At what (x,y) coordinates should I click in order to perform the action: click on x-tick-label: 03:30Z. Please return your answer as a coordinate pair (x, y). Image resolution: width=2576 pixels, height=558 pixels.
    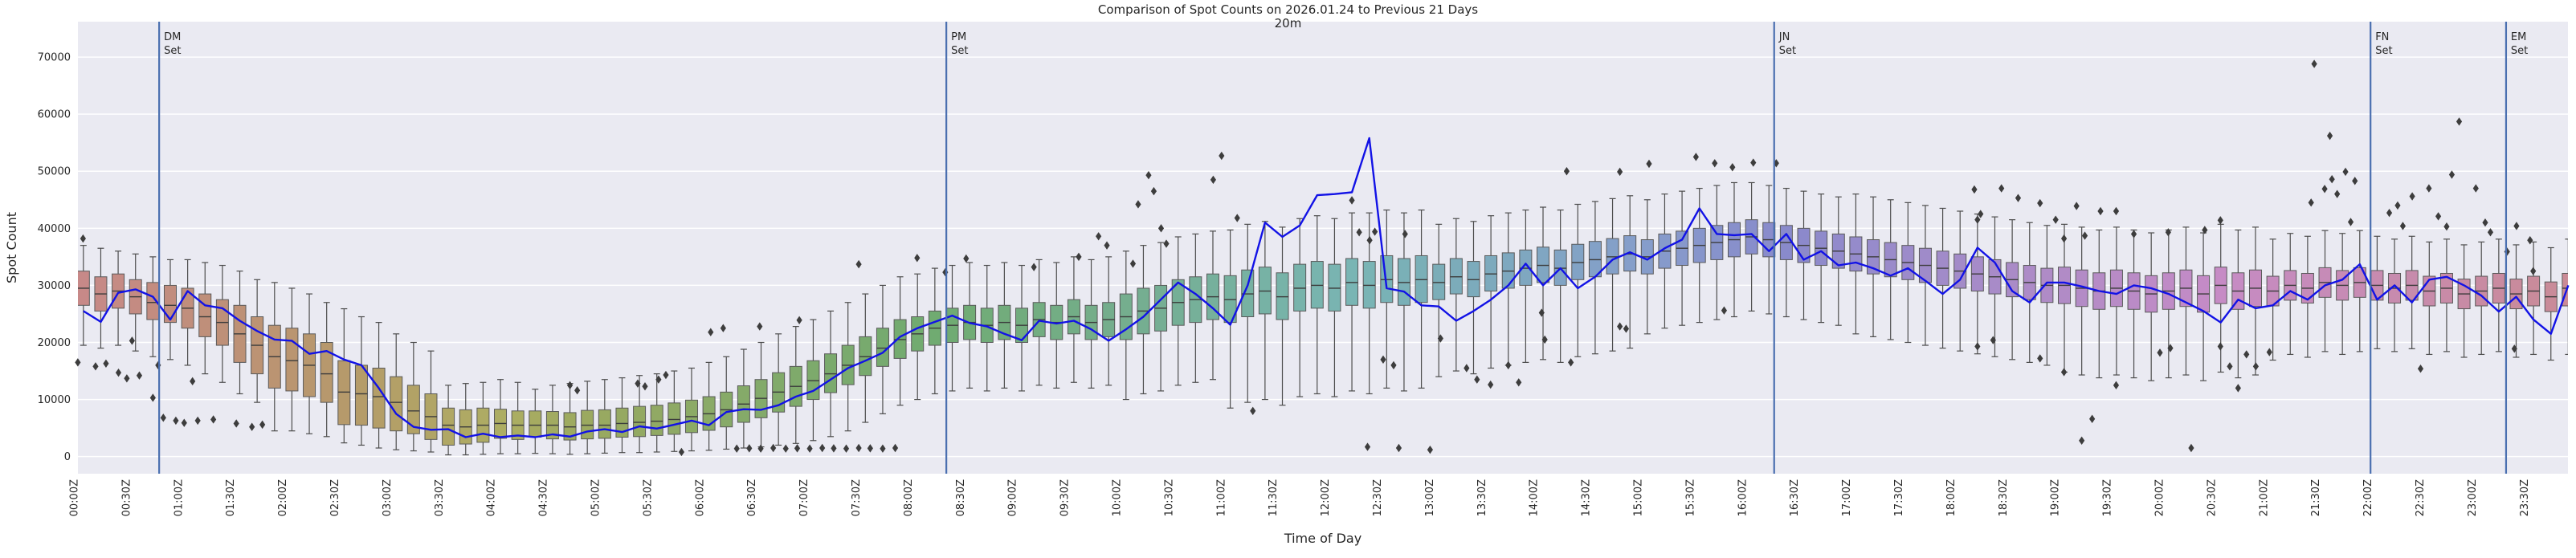
    Looking at the image, I should click on (440, 497).